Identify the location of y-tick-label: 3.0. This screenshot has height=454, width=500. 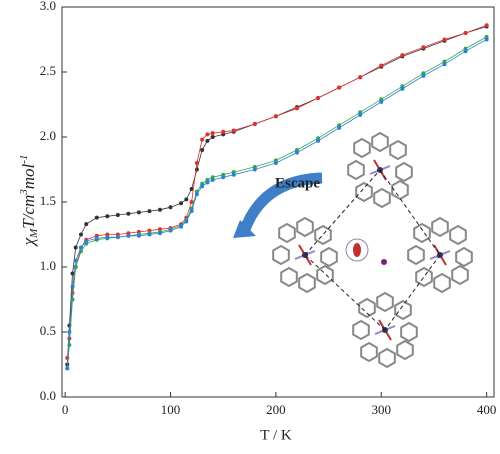
(48, 6).